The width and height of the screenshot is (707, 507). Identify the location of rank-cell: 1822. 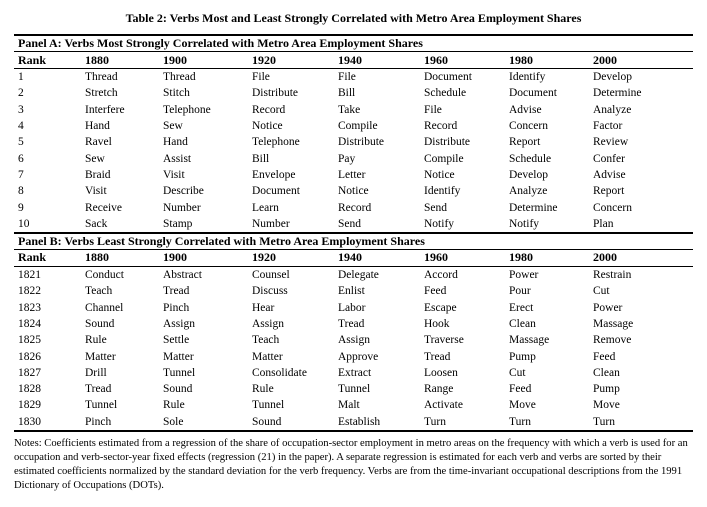
(29, 291).